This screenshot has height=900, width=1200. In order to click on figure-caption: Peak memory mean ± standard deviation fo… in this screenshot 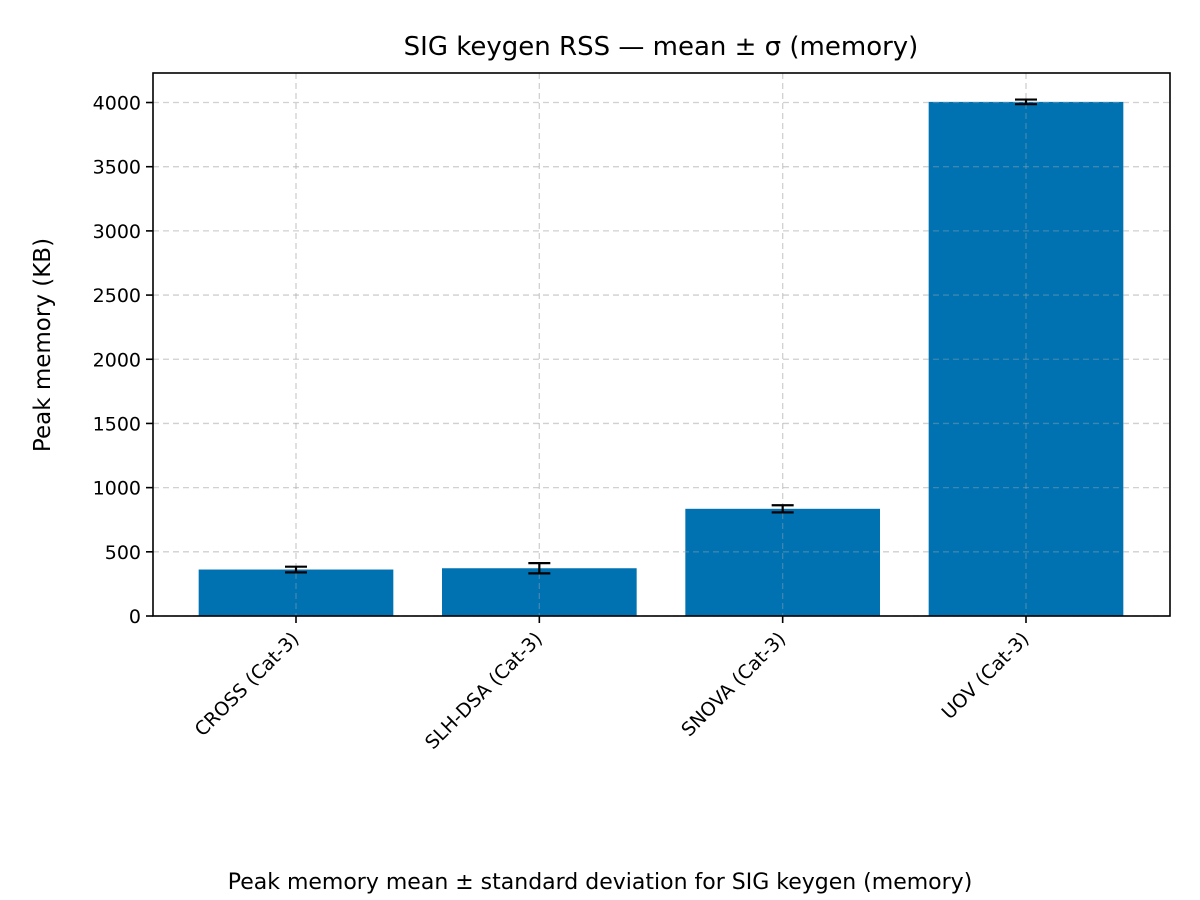, I will do `click(600, 882)`.